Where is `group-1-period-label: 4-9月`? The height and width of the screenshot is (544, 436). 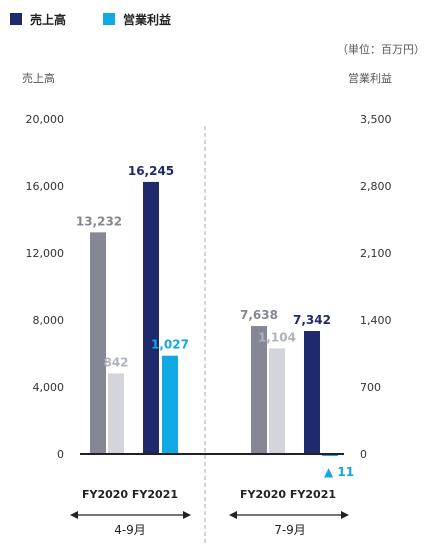 group-1-period-label: 4-9月 is located at coordinates (130, 530).